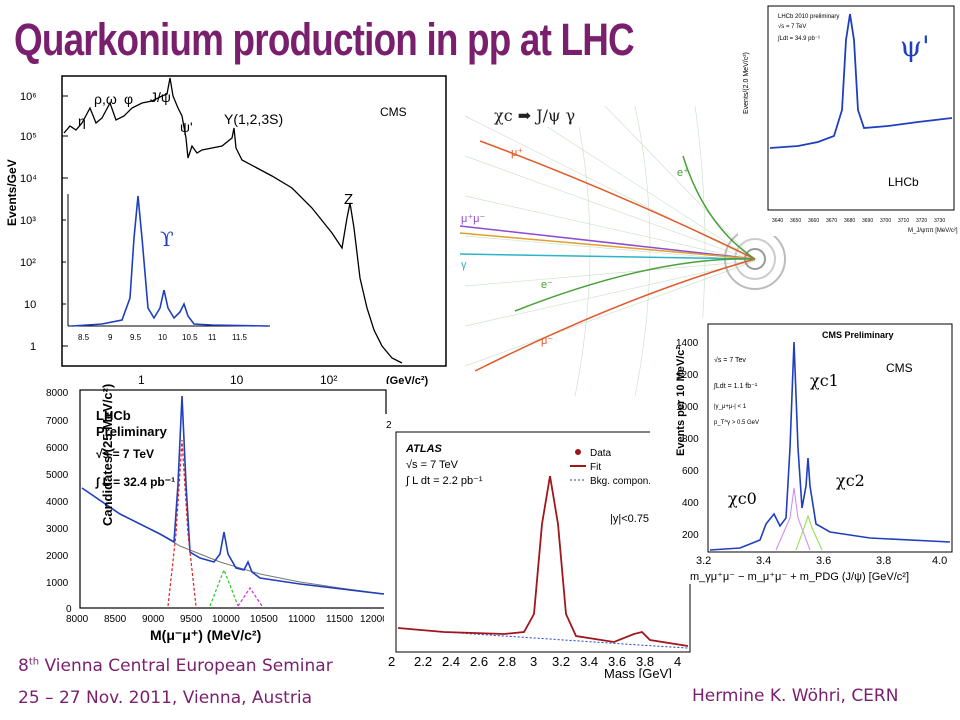 The width and height of the screenshot is (960, 720). What do you see at coordinates (389, 425) in the screenshot?
I see `atlas-corner-tick: 2` at bounding box center [389, 425].